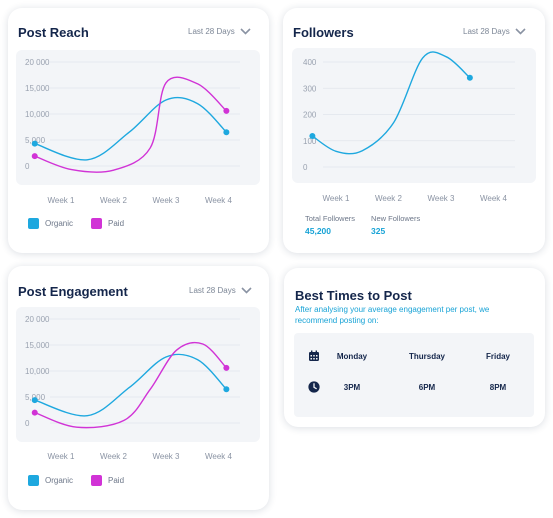  I want to click on stat-new-followers: New Followers 325, so click(395, 225).